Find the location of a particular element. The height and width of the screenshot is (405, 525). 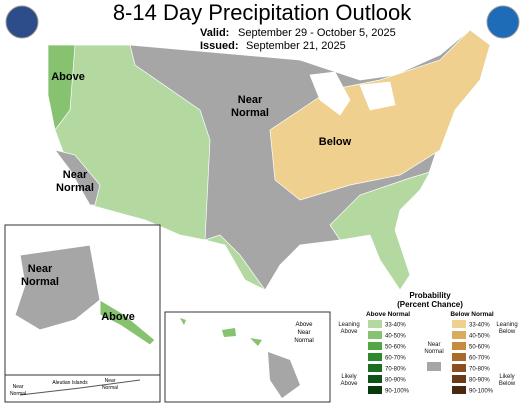

doc-logo is located at coordinates (22, 22).